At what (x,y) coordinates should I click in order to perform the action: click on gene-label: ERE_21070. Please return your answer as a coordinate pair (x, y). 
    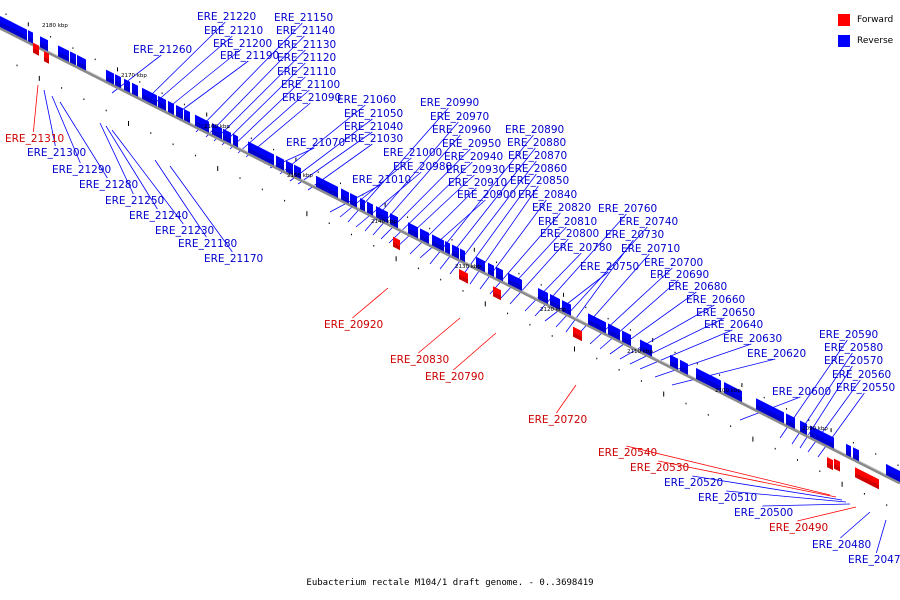
    Looking at the image, I should click on (315, 143).